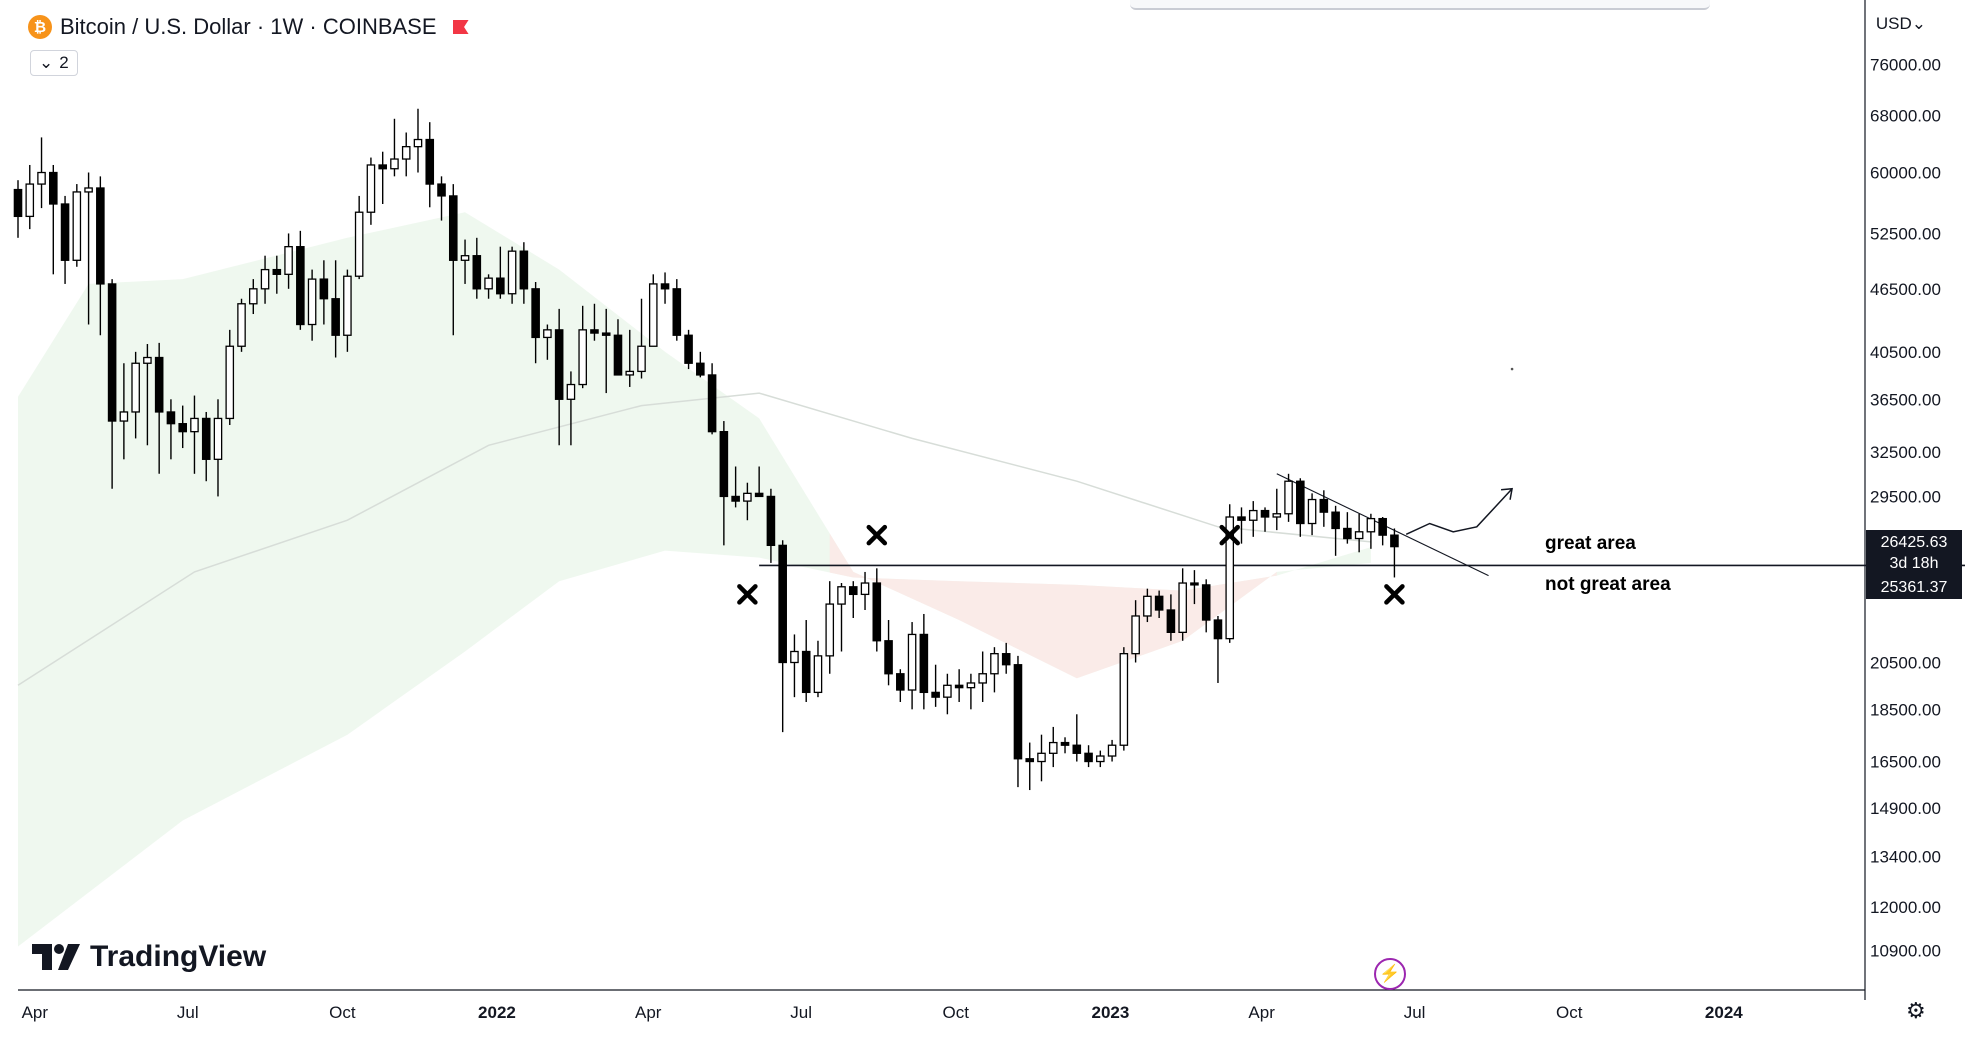 Image resolution: width=1980 pixels, height=1046 pixels. What do you see at coordinates (1905, 907) in the screenshot?
I see `y-tick-label: 12000.00` at bounding box center [1905, 907].